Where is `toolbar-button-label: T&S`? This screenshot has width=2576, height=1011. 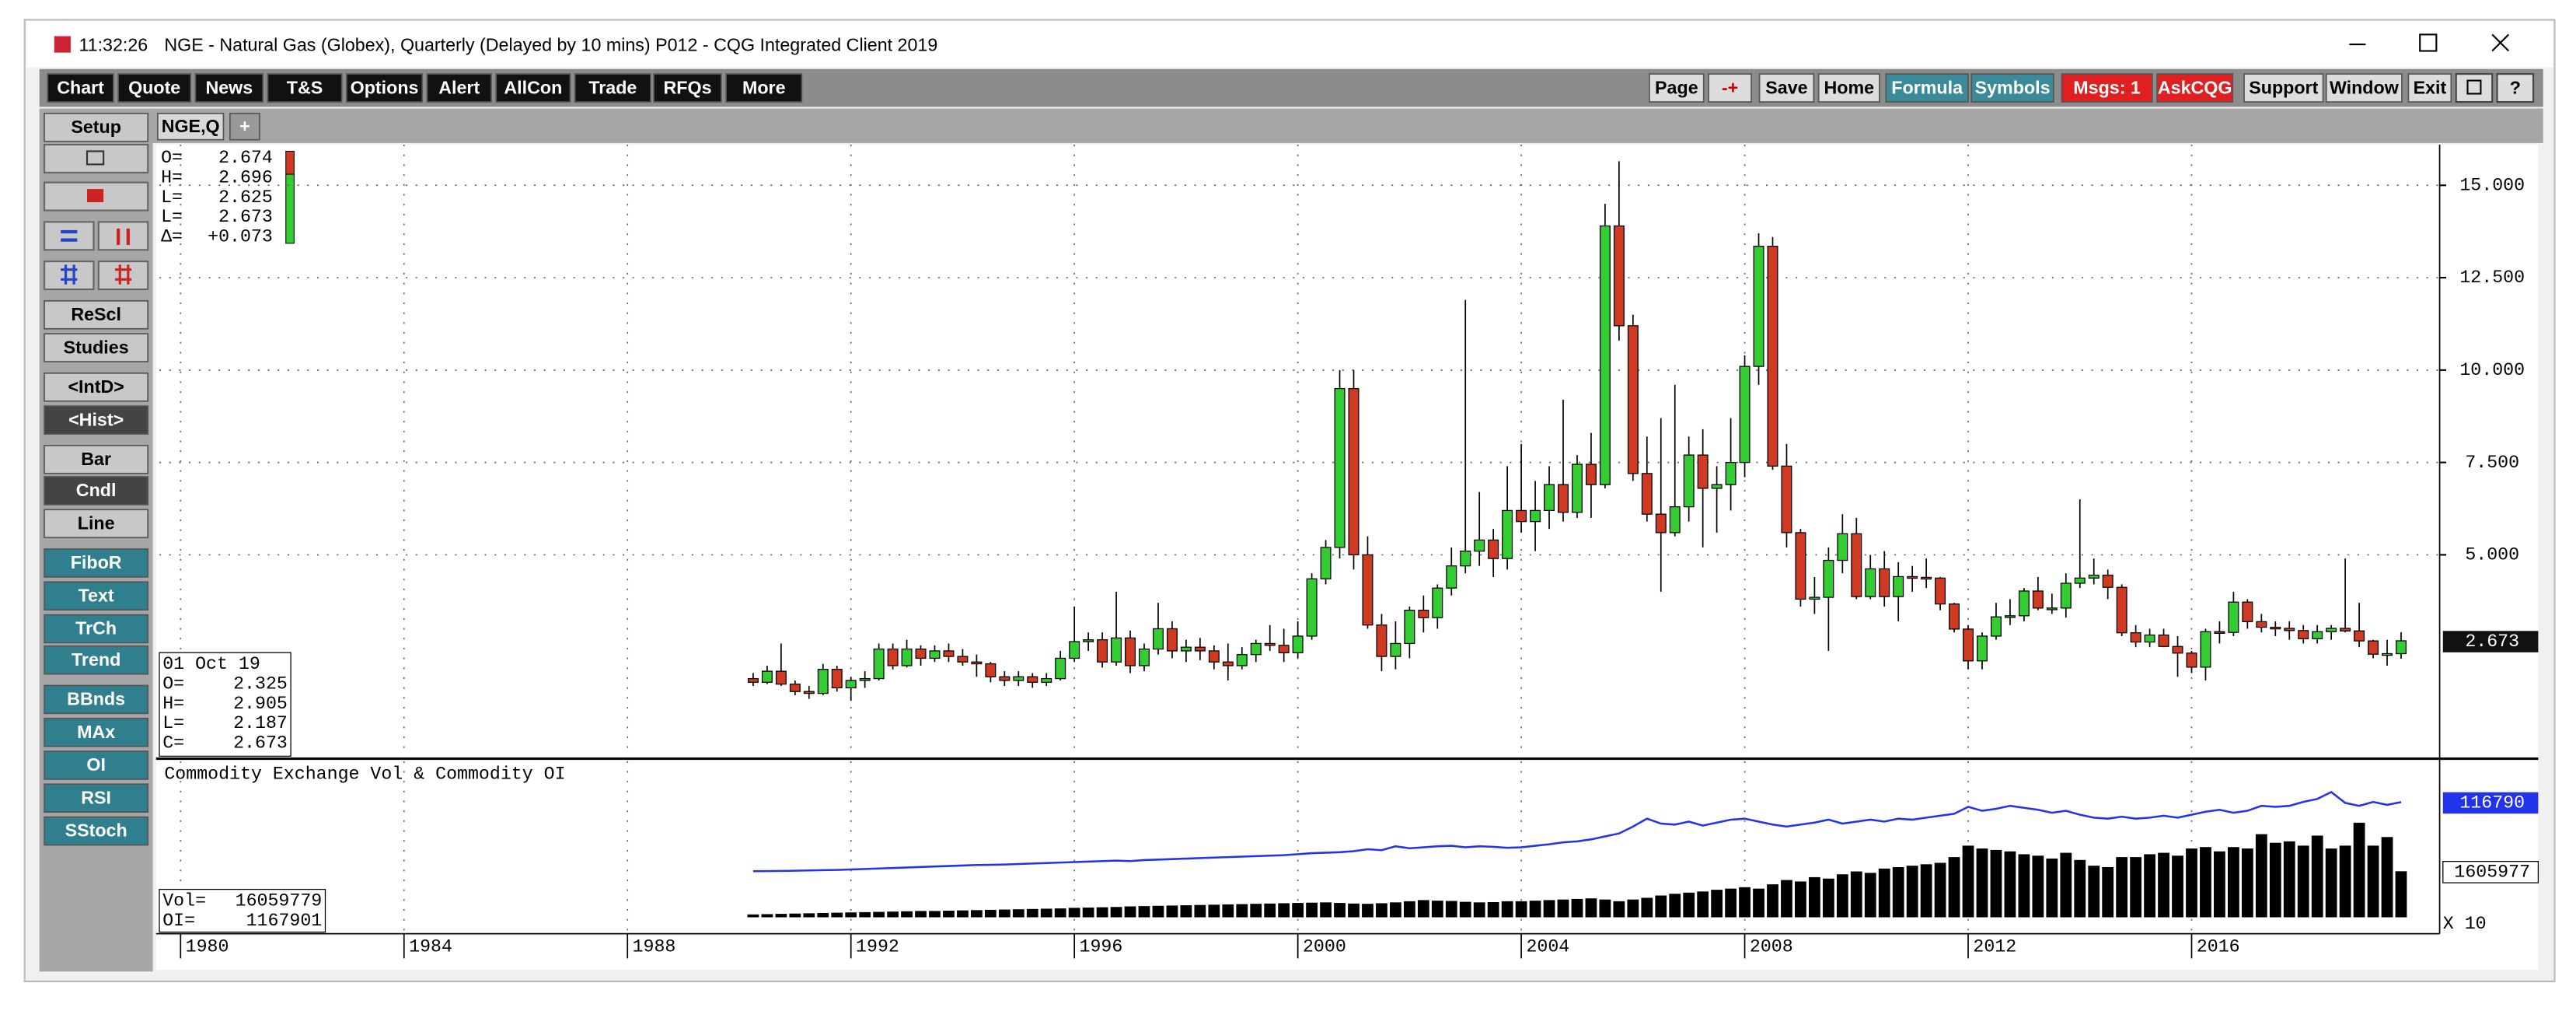 toolbar-button-label: T&S is located at coordinates (305, 87).